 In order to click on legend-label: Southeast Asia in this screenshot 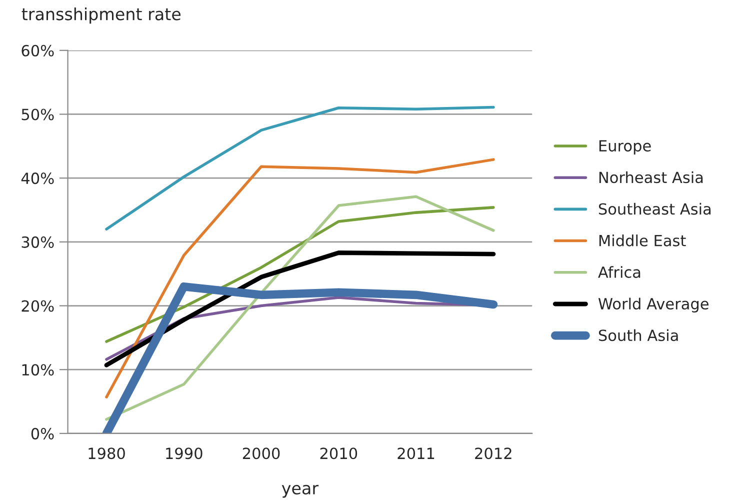, I will do `click(654, 208)`.